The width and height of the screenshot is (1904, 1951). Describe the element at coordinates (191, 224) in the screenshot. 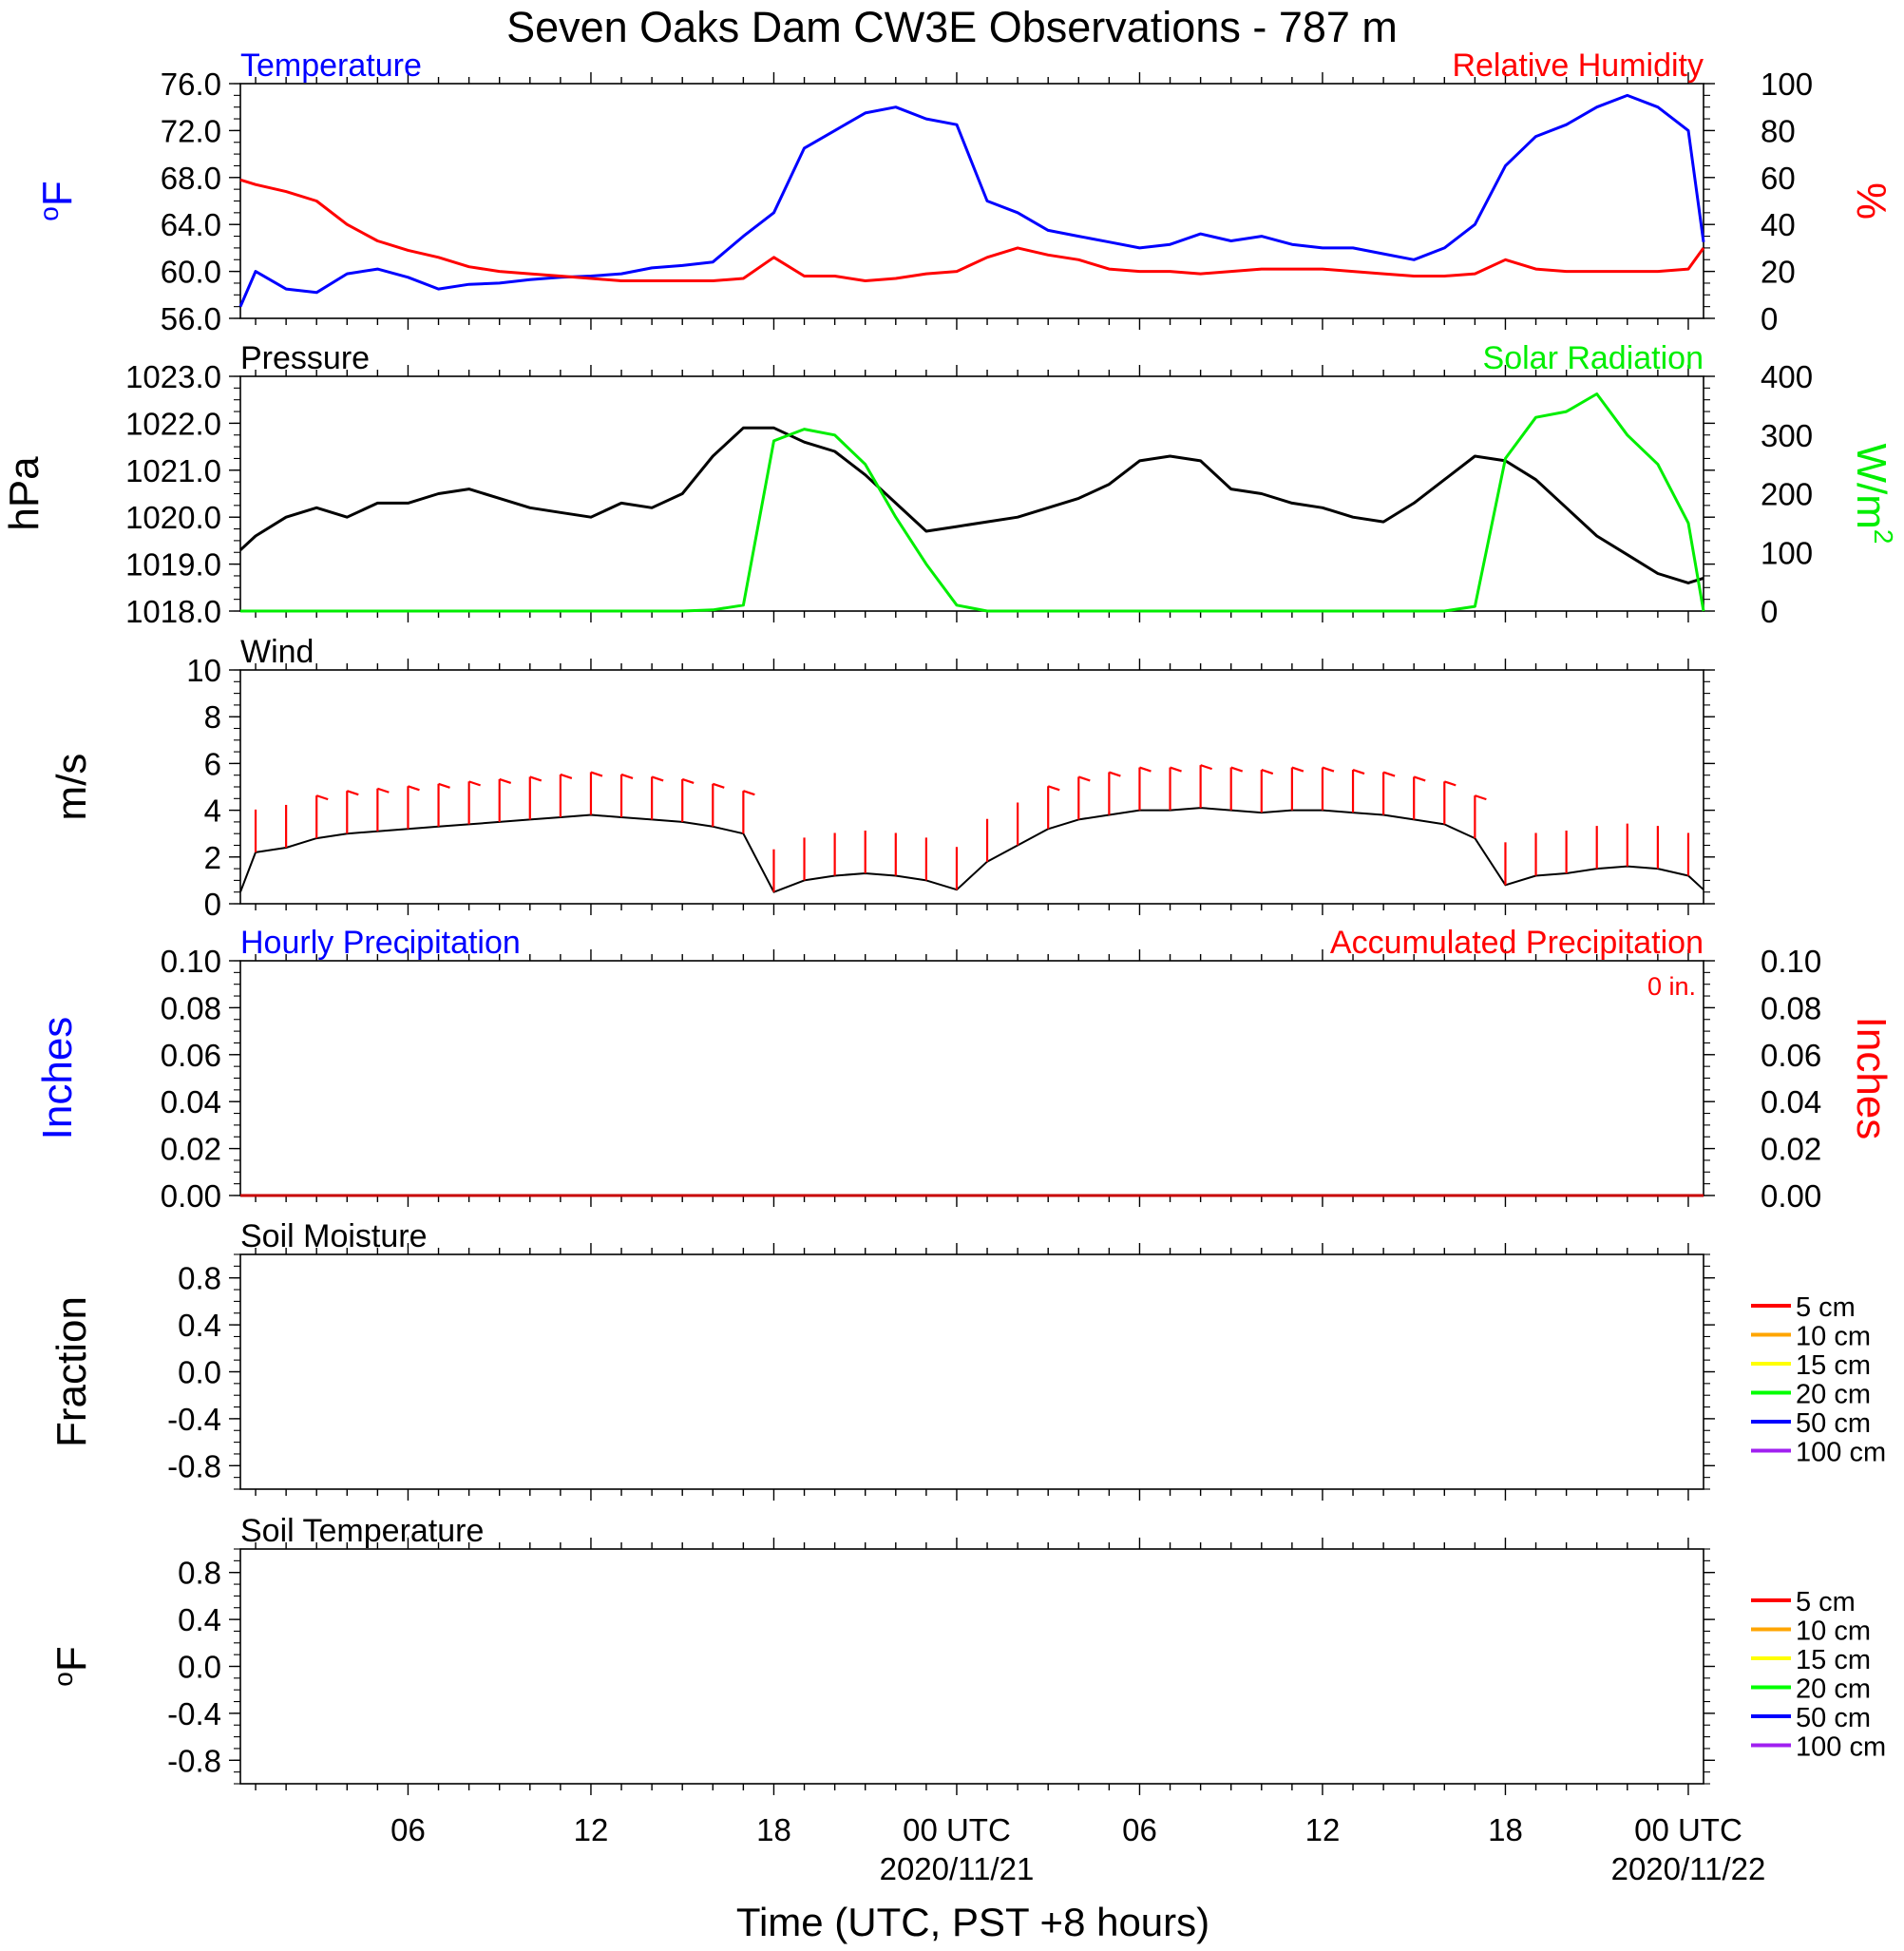

I see `y-tick-label-left: 64.0` at that location.